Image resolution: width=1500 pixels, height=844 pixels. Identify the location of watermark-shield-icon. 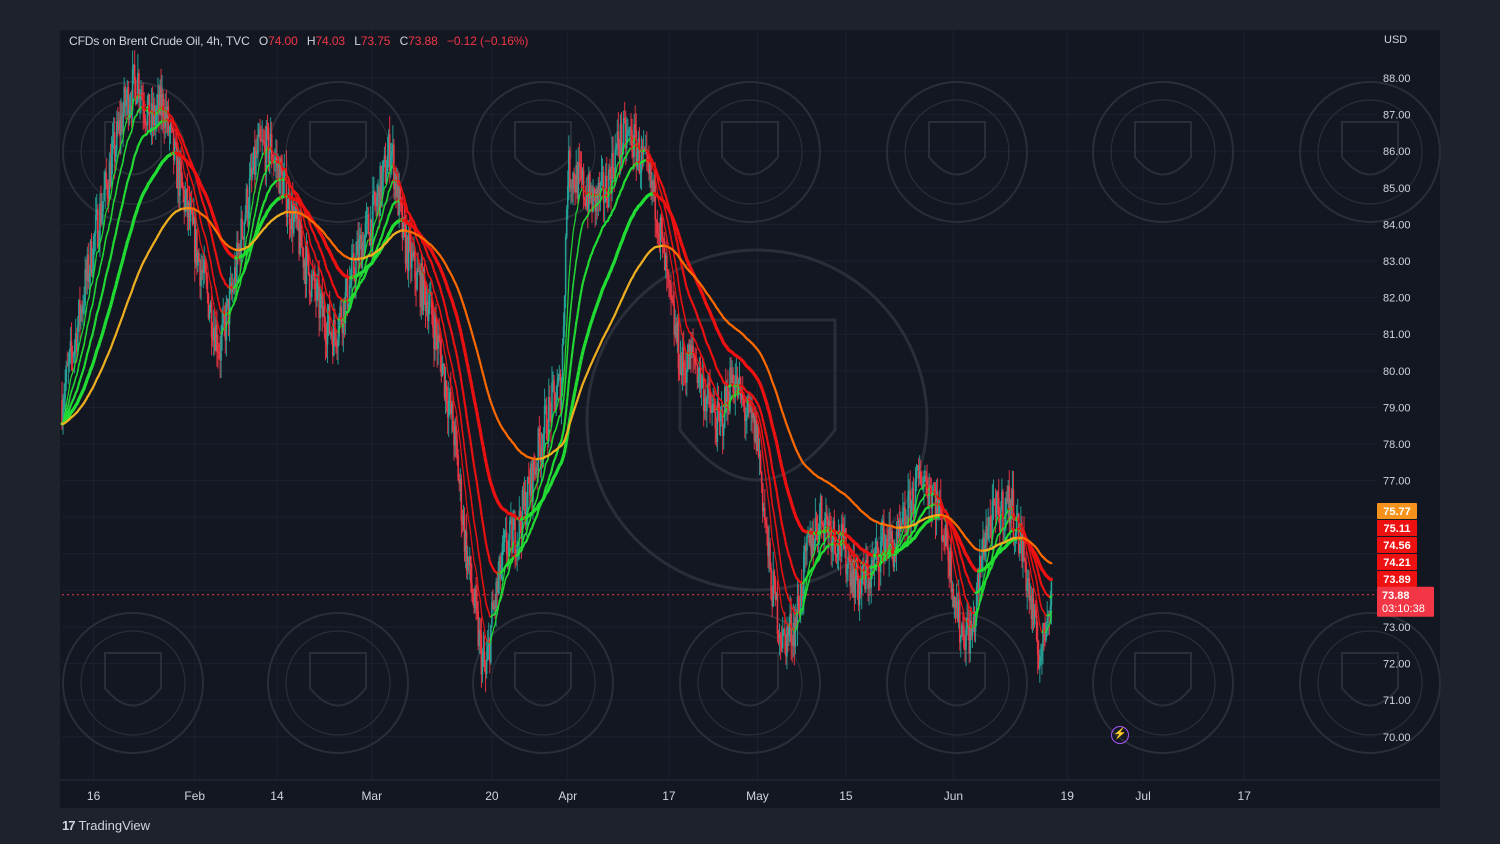
(750, 679).